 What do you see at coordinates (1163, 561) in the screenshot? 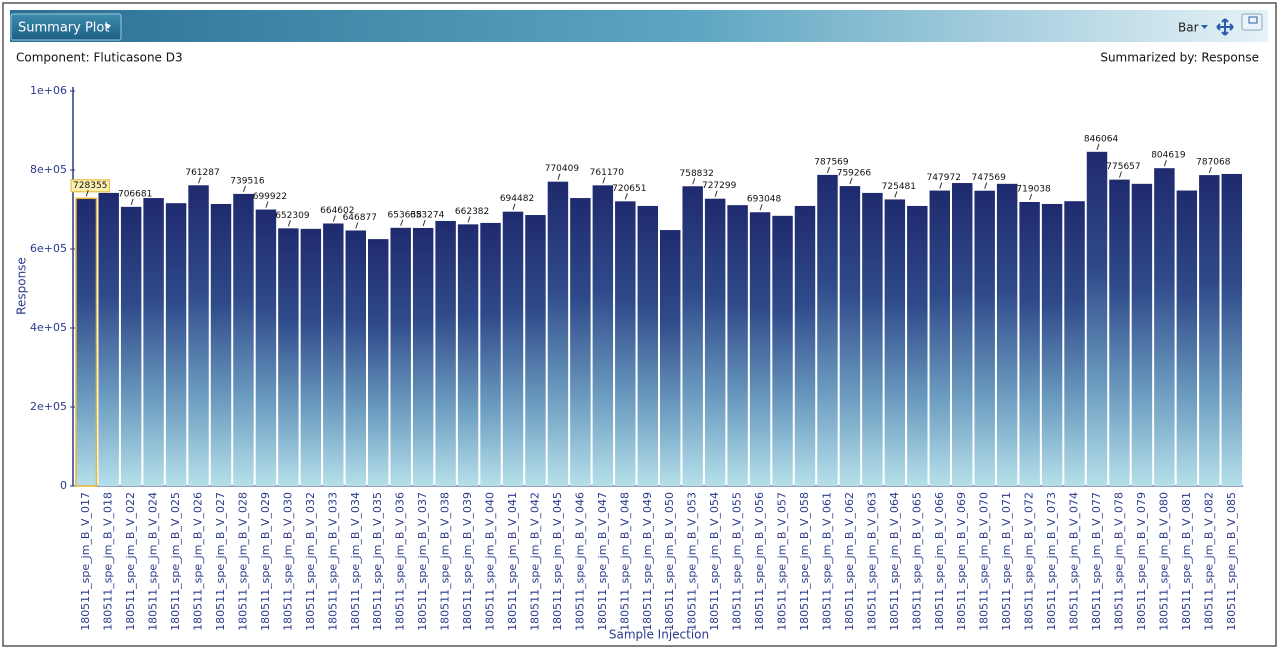
I see `x-tick-label: 180511_spe_jm_B_V_080` at bounding box center [1163, 561].